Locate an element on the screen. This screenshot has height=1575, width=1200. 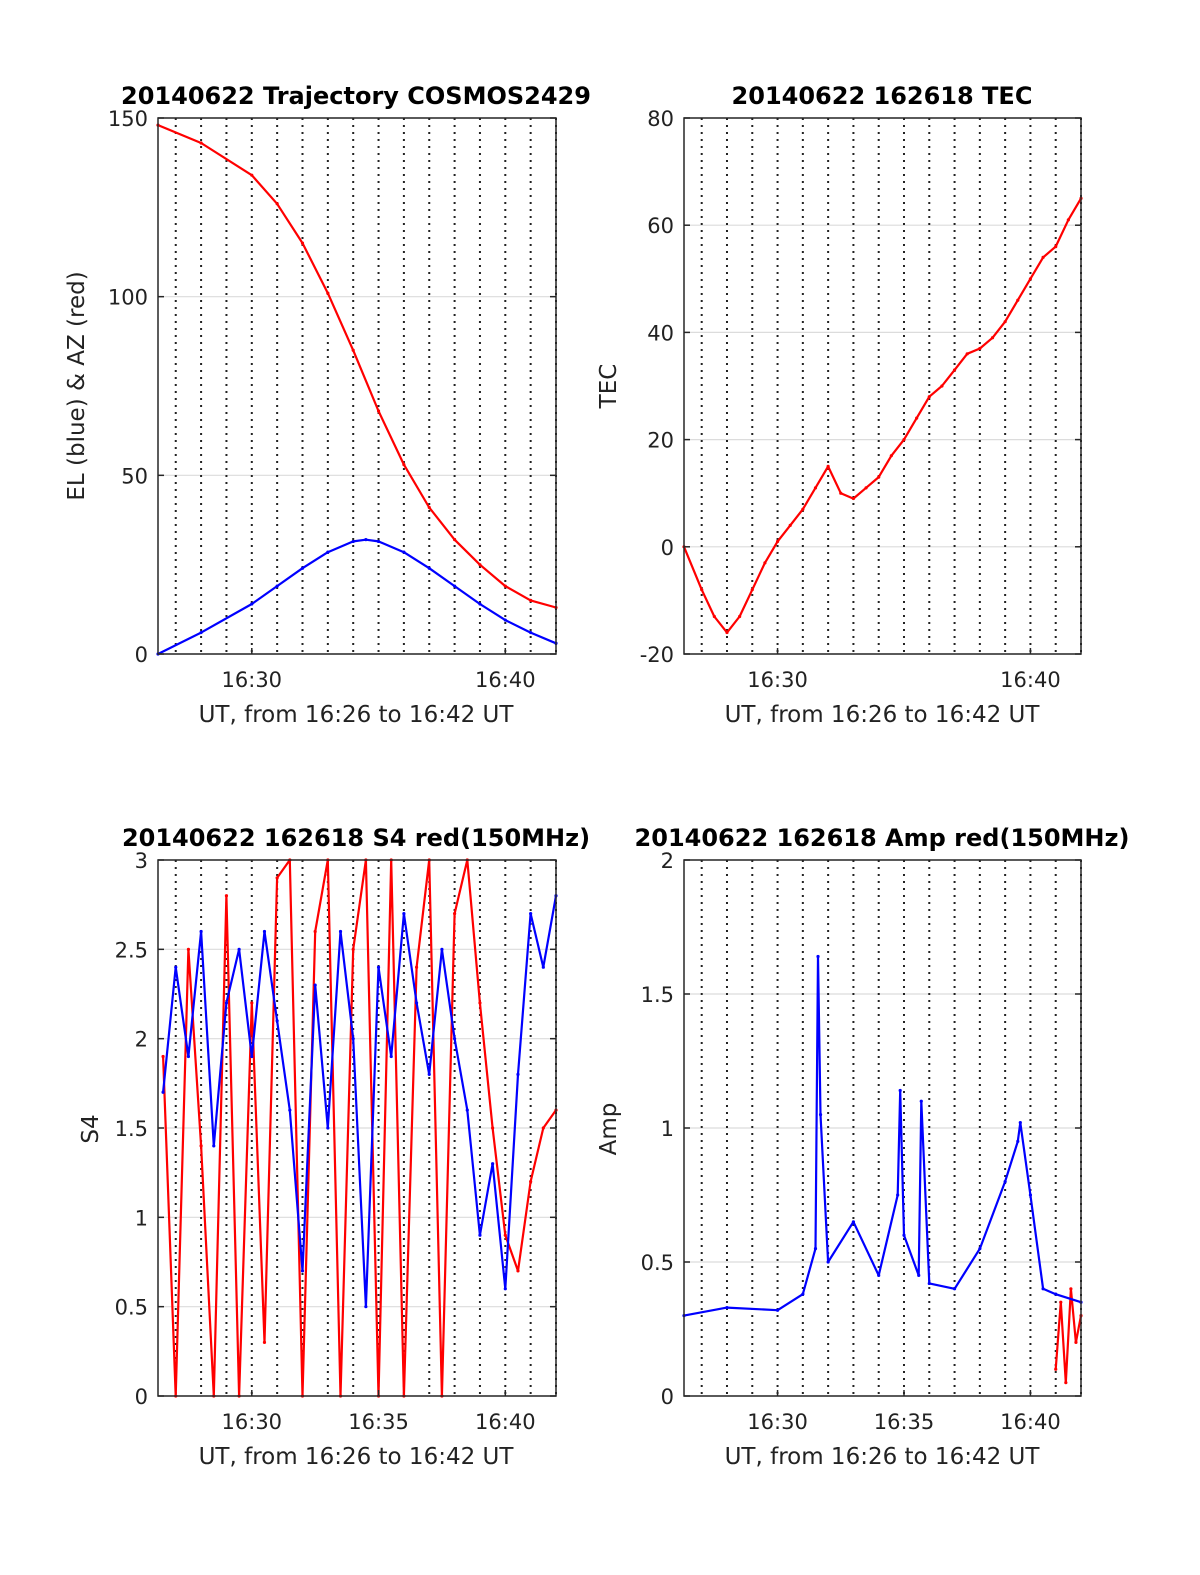
y-tick-label: 1.5 is located at coordinates (131, 1129).